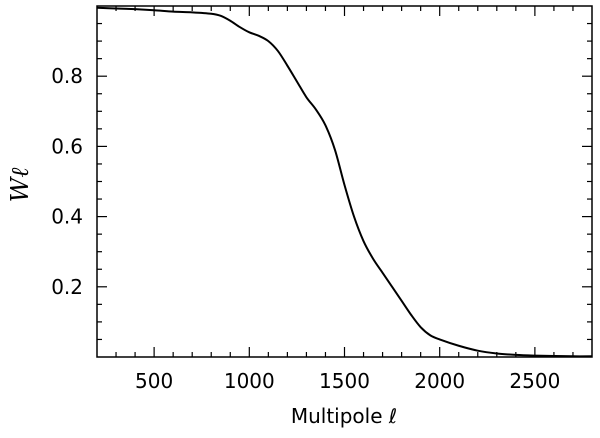  I want to click on y-axis-title: Wℓ, so click(20, 185).